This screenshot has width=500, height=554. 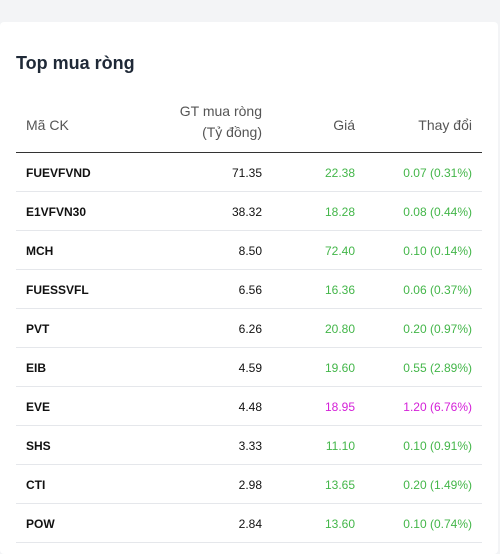 I want to click on net-buy-value: 3.33, so click(x=250, y=446).